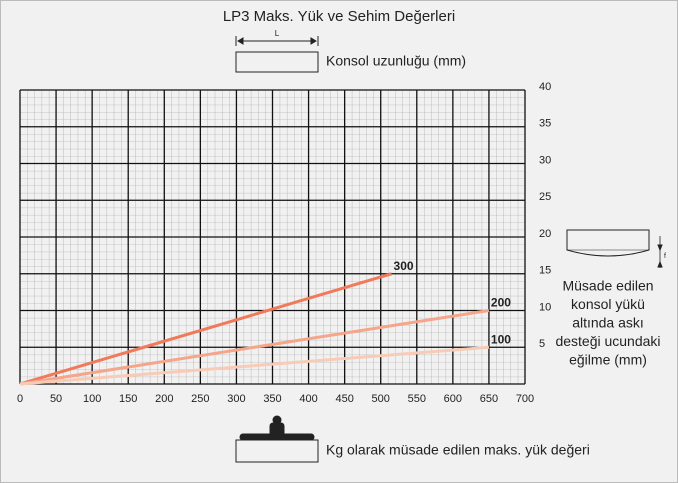 This screenshot has width=678, height=483. What do you see at coordinates (607, 341) in the screenshot?
I see `y-axis-label-line: desteği ucundaki` at bounding box center [607, 341].